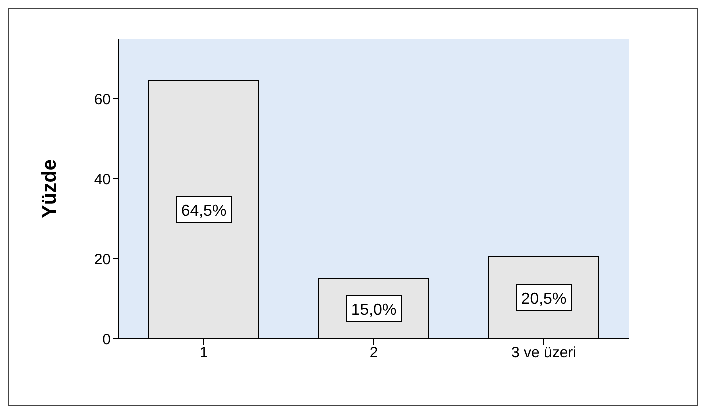  What do you see at coordinates (374, 310) in the screenshot?
I see `data-label: 15,0%` at bounding box center [374, 310].